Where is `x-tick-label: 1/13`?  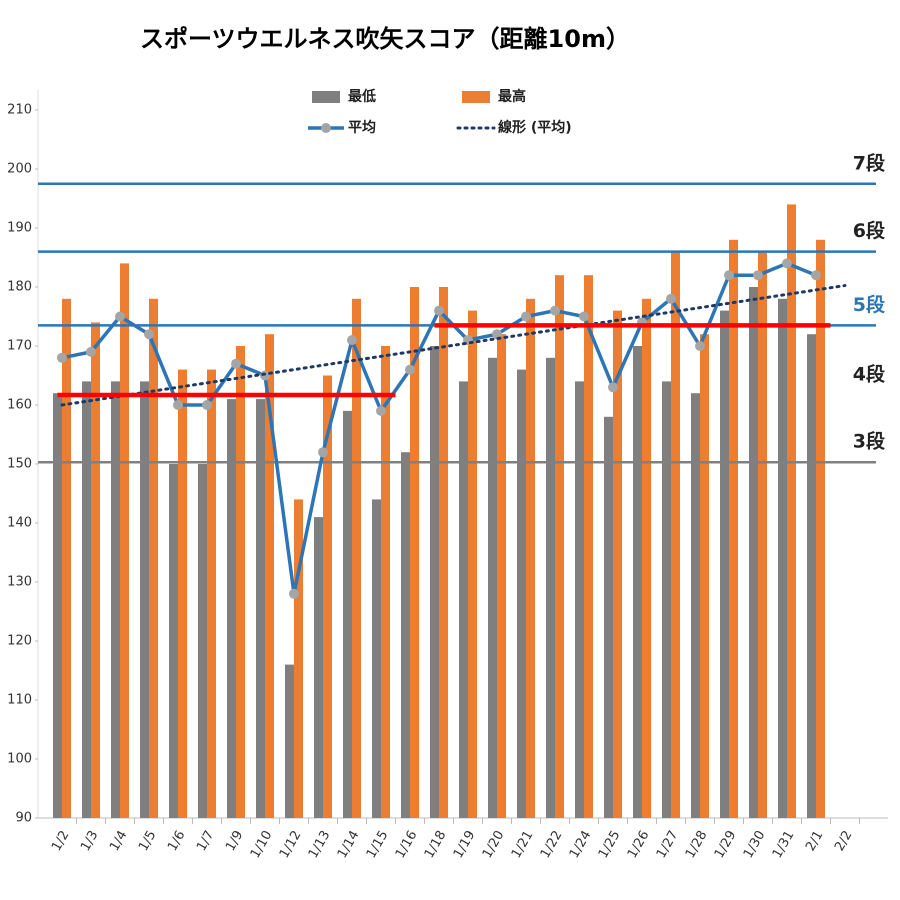 x-tick-label: 1/13 is located at coordinates (320, 844).